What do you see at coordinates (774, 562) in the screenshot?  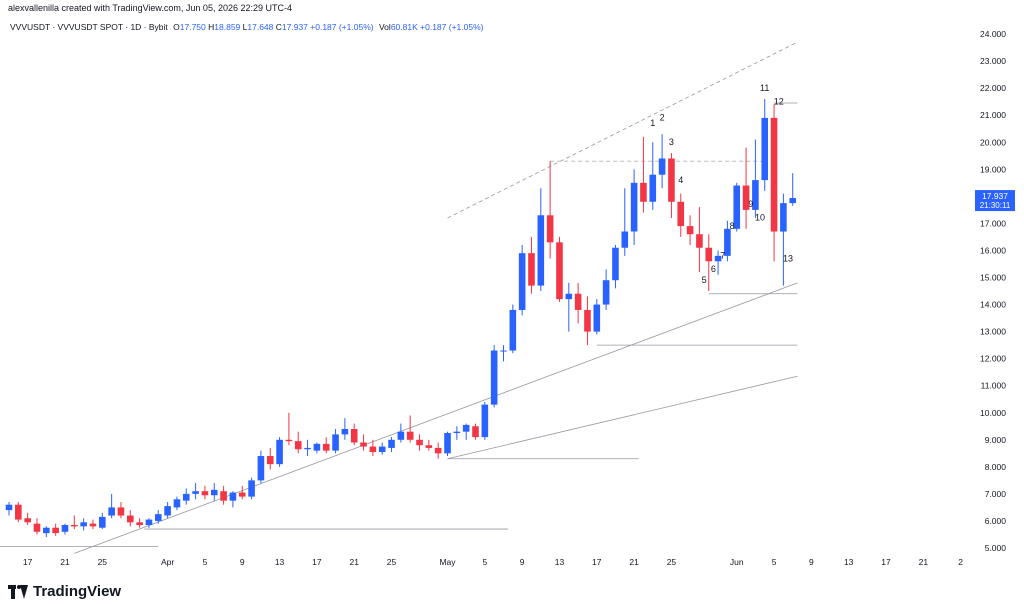 I see `time-tick-label: 5` at bounding box center [774, 562].